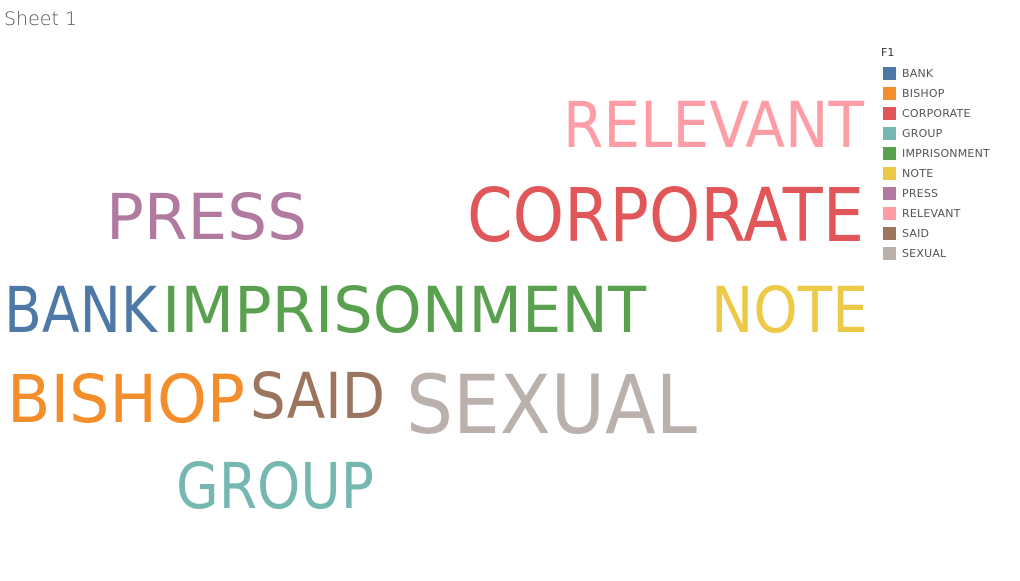  Describe the element at coordinates (948, 73) in the screenshot. I see `legend-item: BANK` at that location.